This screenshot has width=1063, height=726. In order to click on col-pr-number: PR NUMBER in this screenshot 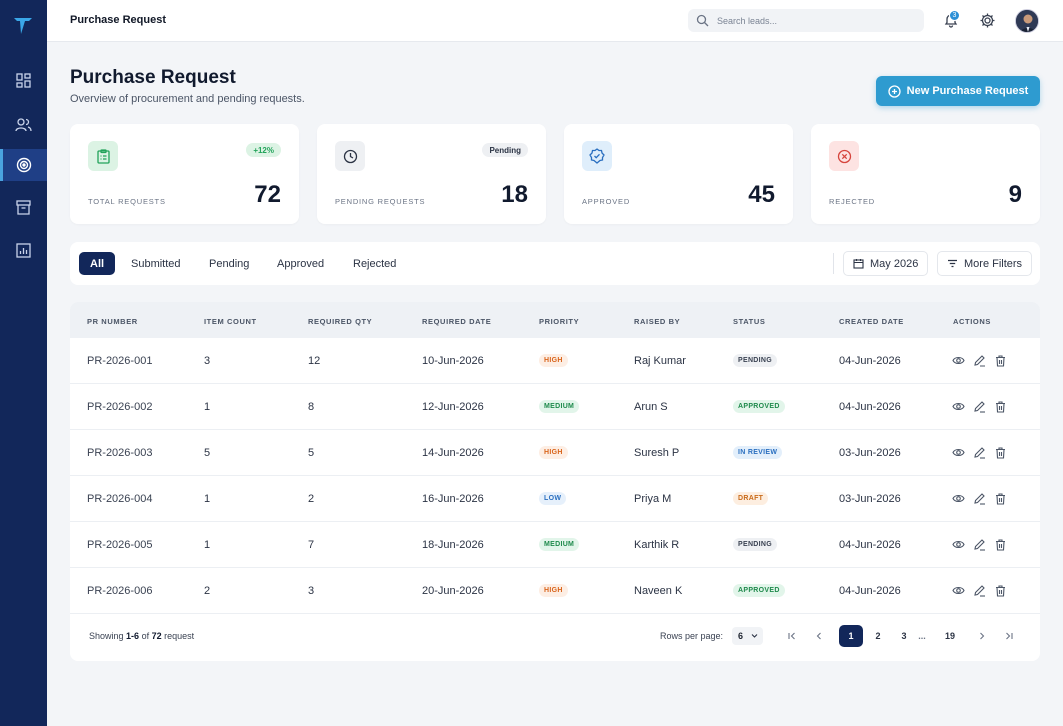, I will do `click(112, 321)`.